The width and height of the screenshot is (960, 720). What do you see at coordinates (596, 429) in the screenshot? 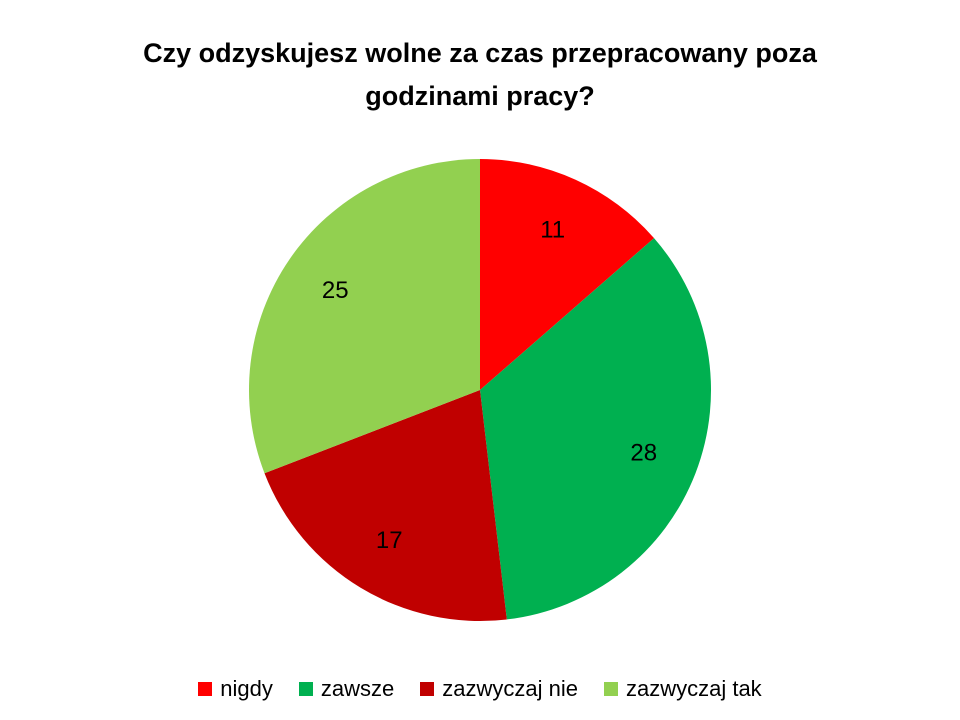
I see `pie-slice-zawsze` at bounding box center [596, 429].